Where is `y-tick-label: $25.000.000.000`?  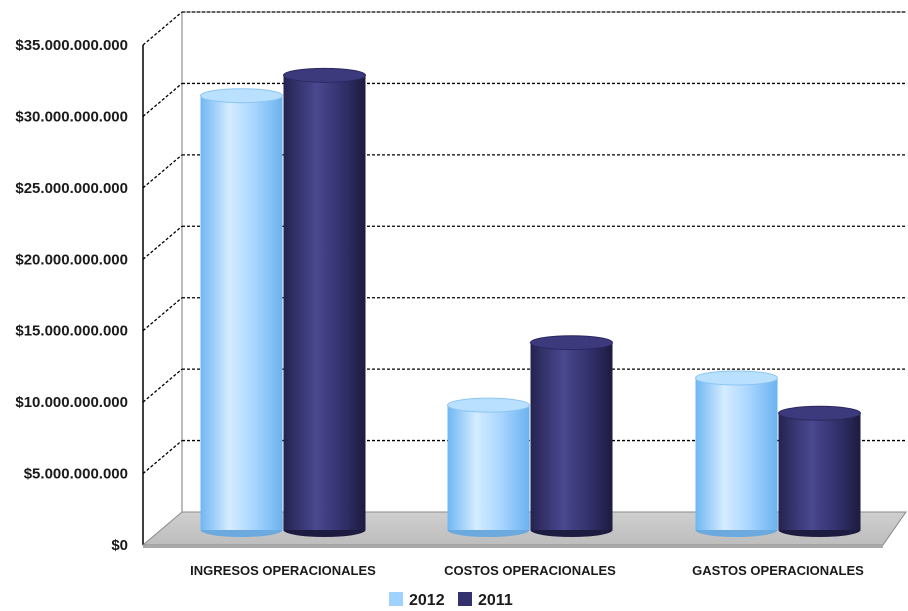
y-tick-label: $25.000.000.000 is located at coordinates (71, 188).